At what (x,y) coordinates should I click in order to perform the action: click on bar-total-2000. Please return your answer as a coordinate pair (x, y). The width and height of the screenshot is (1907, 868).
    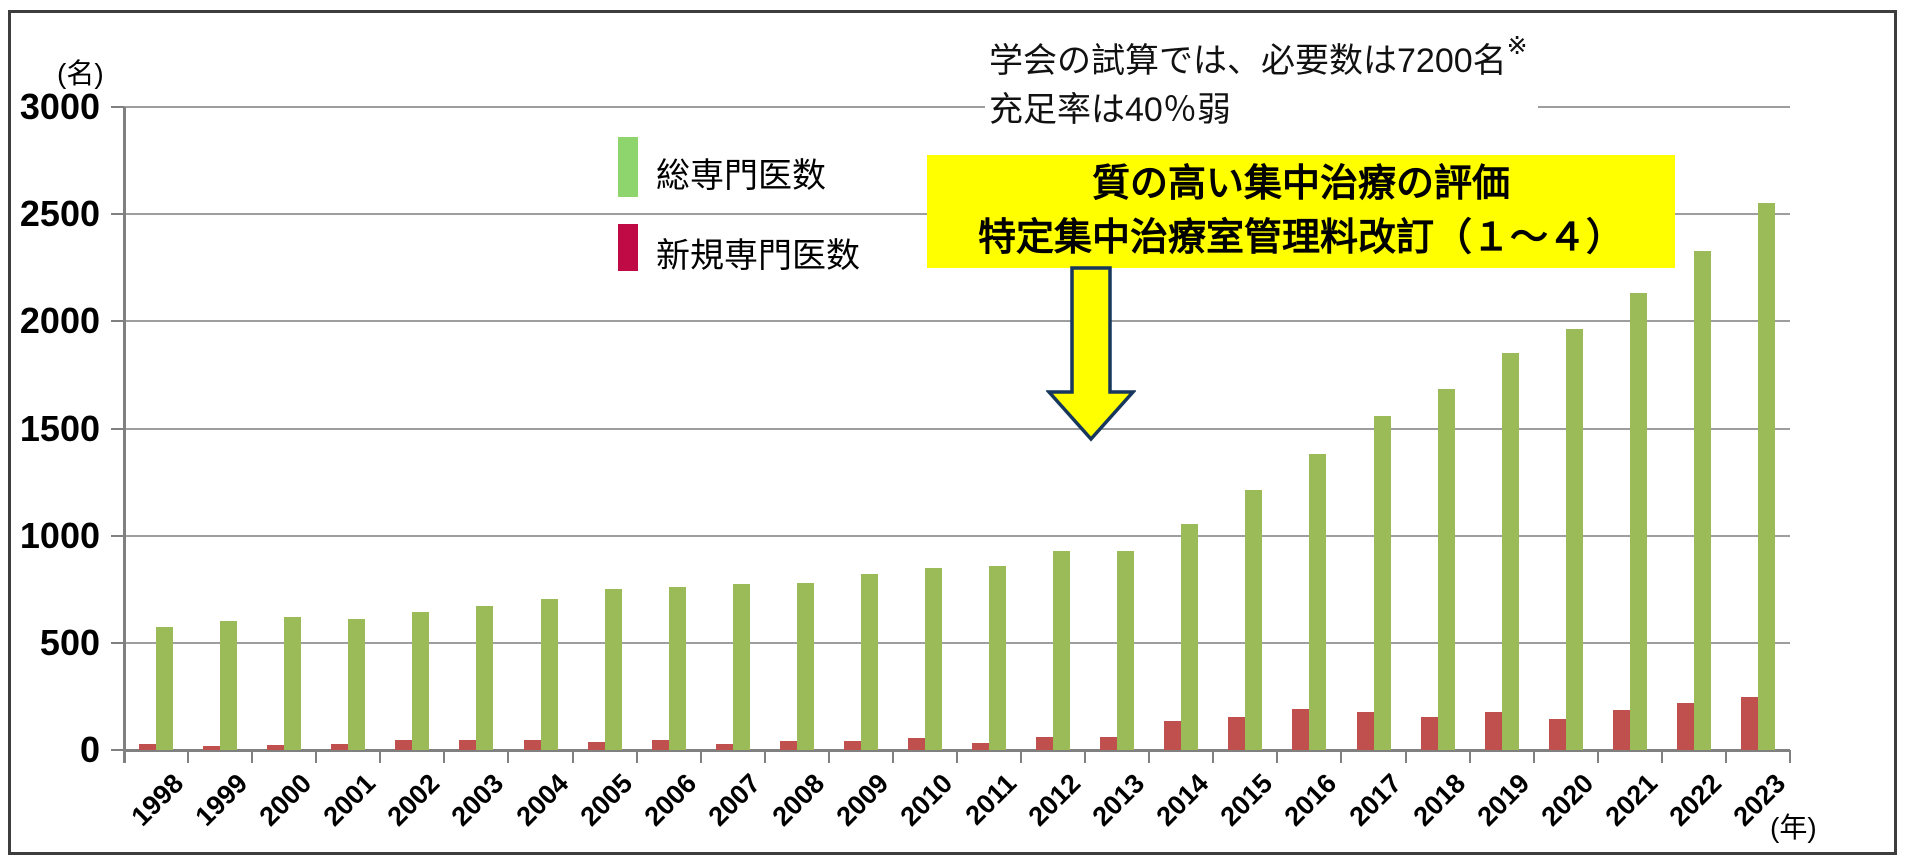
    Looking at the image, I should click on (293, 683).